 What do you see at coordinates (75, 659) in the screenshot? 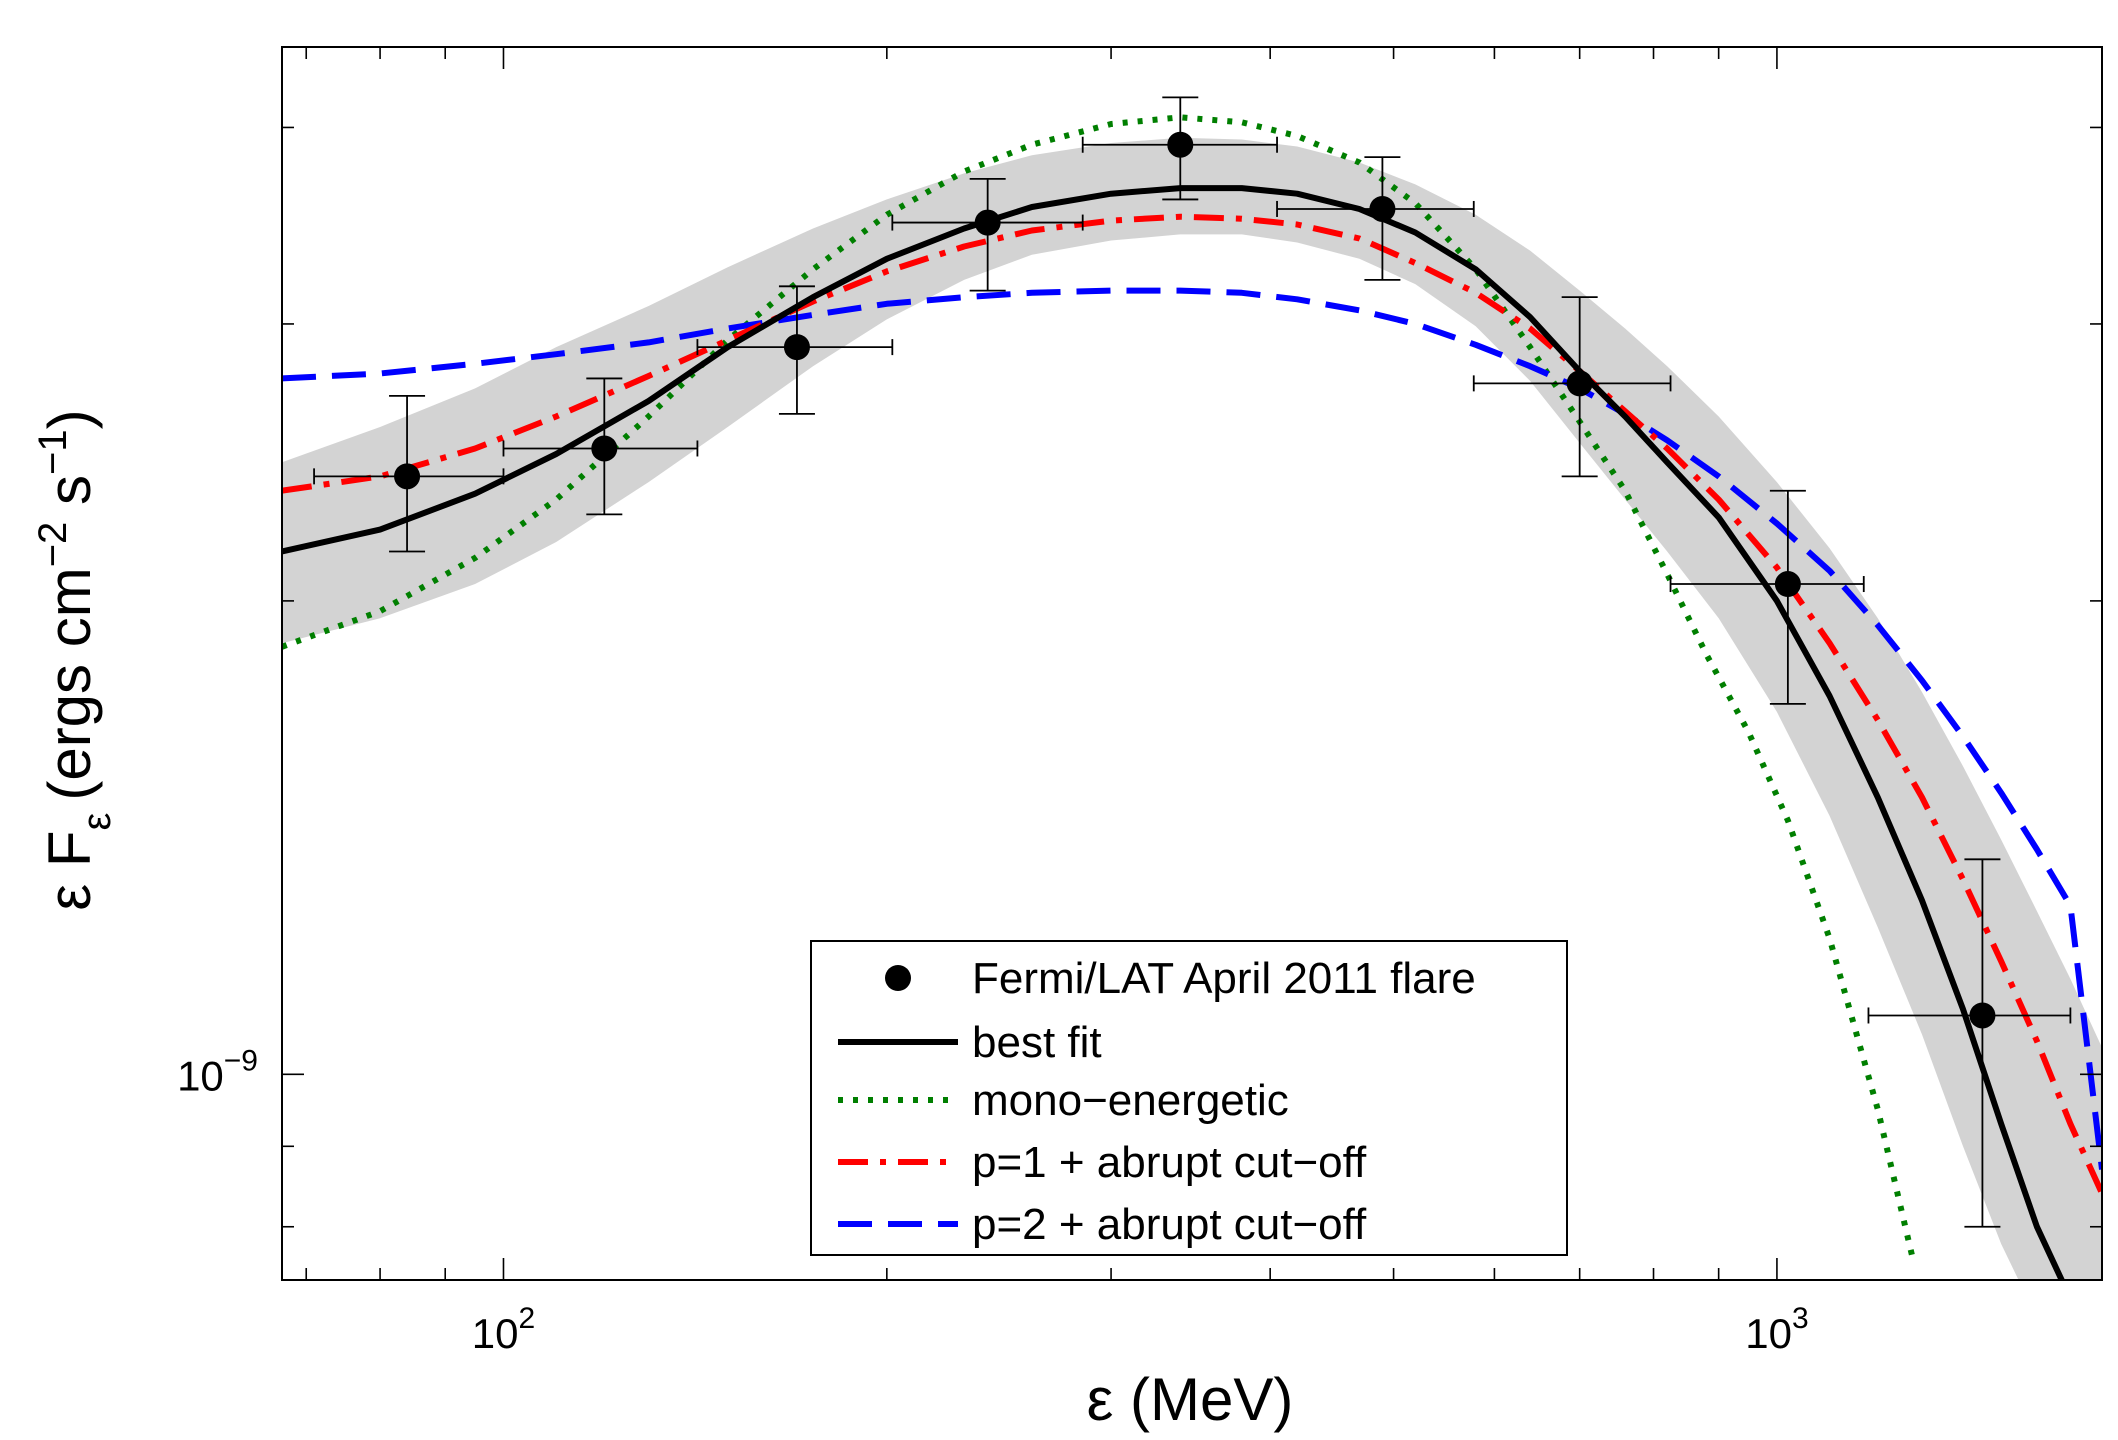
I see `y-axis-title: ε Fε(ergs cm−2 s−1)` at bounding box center [75, 659].